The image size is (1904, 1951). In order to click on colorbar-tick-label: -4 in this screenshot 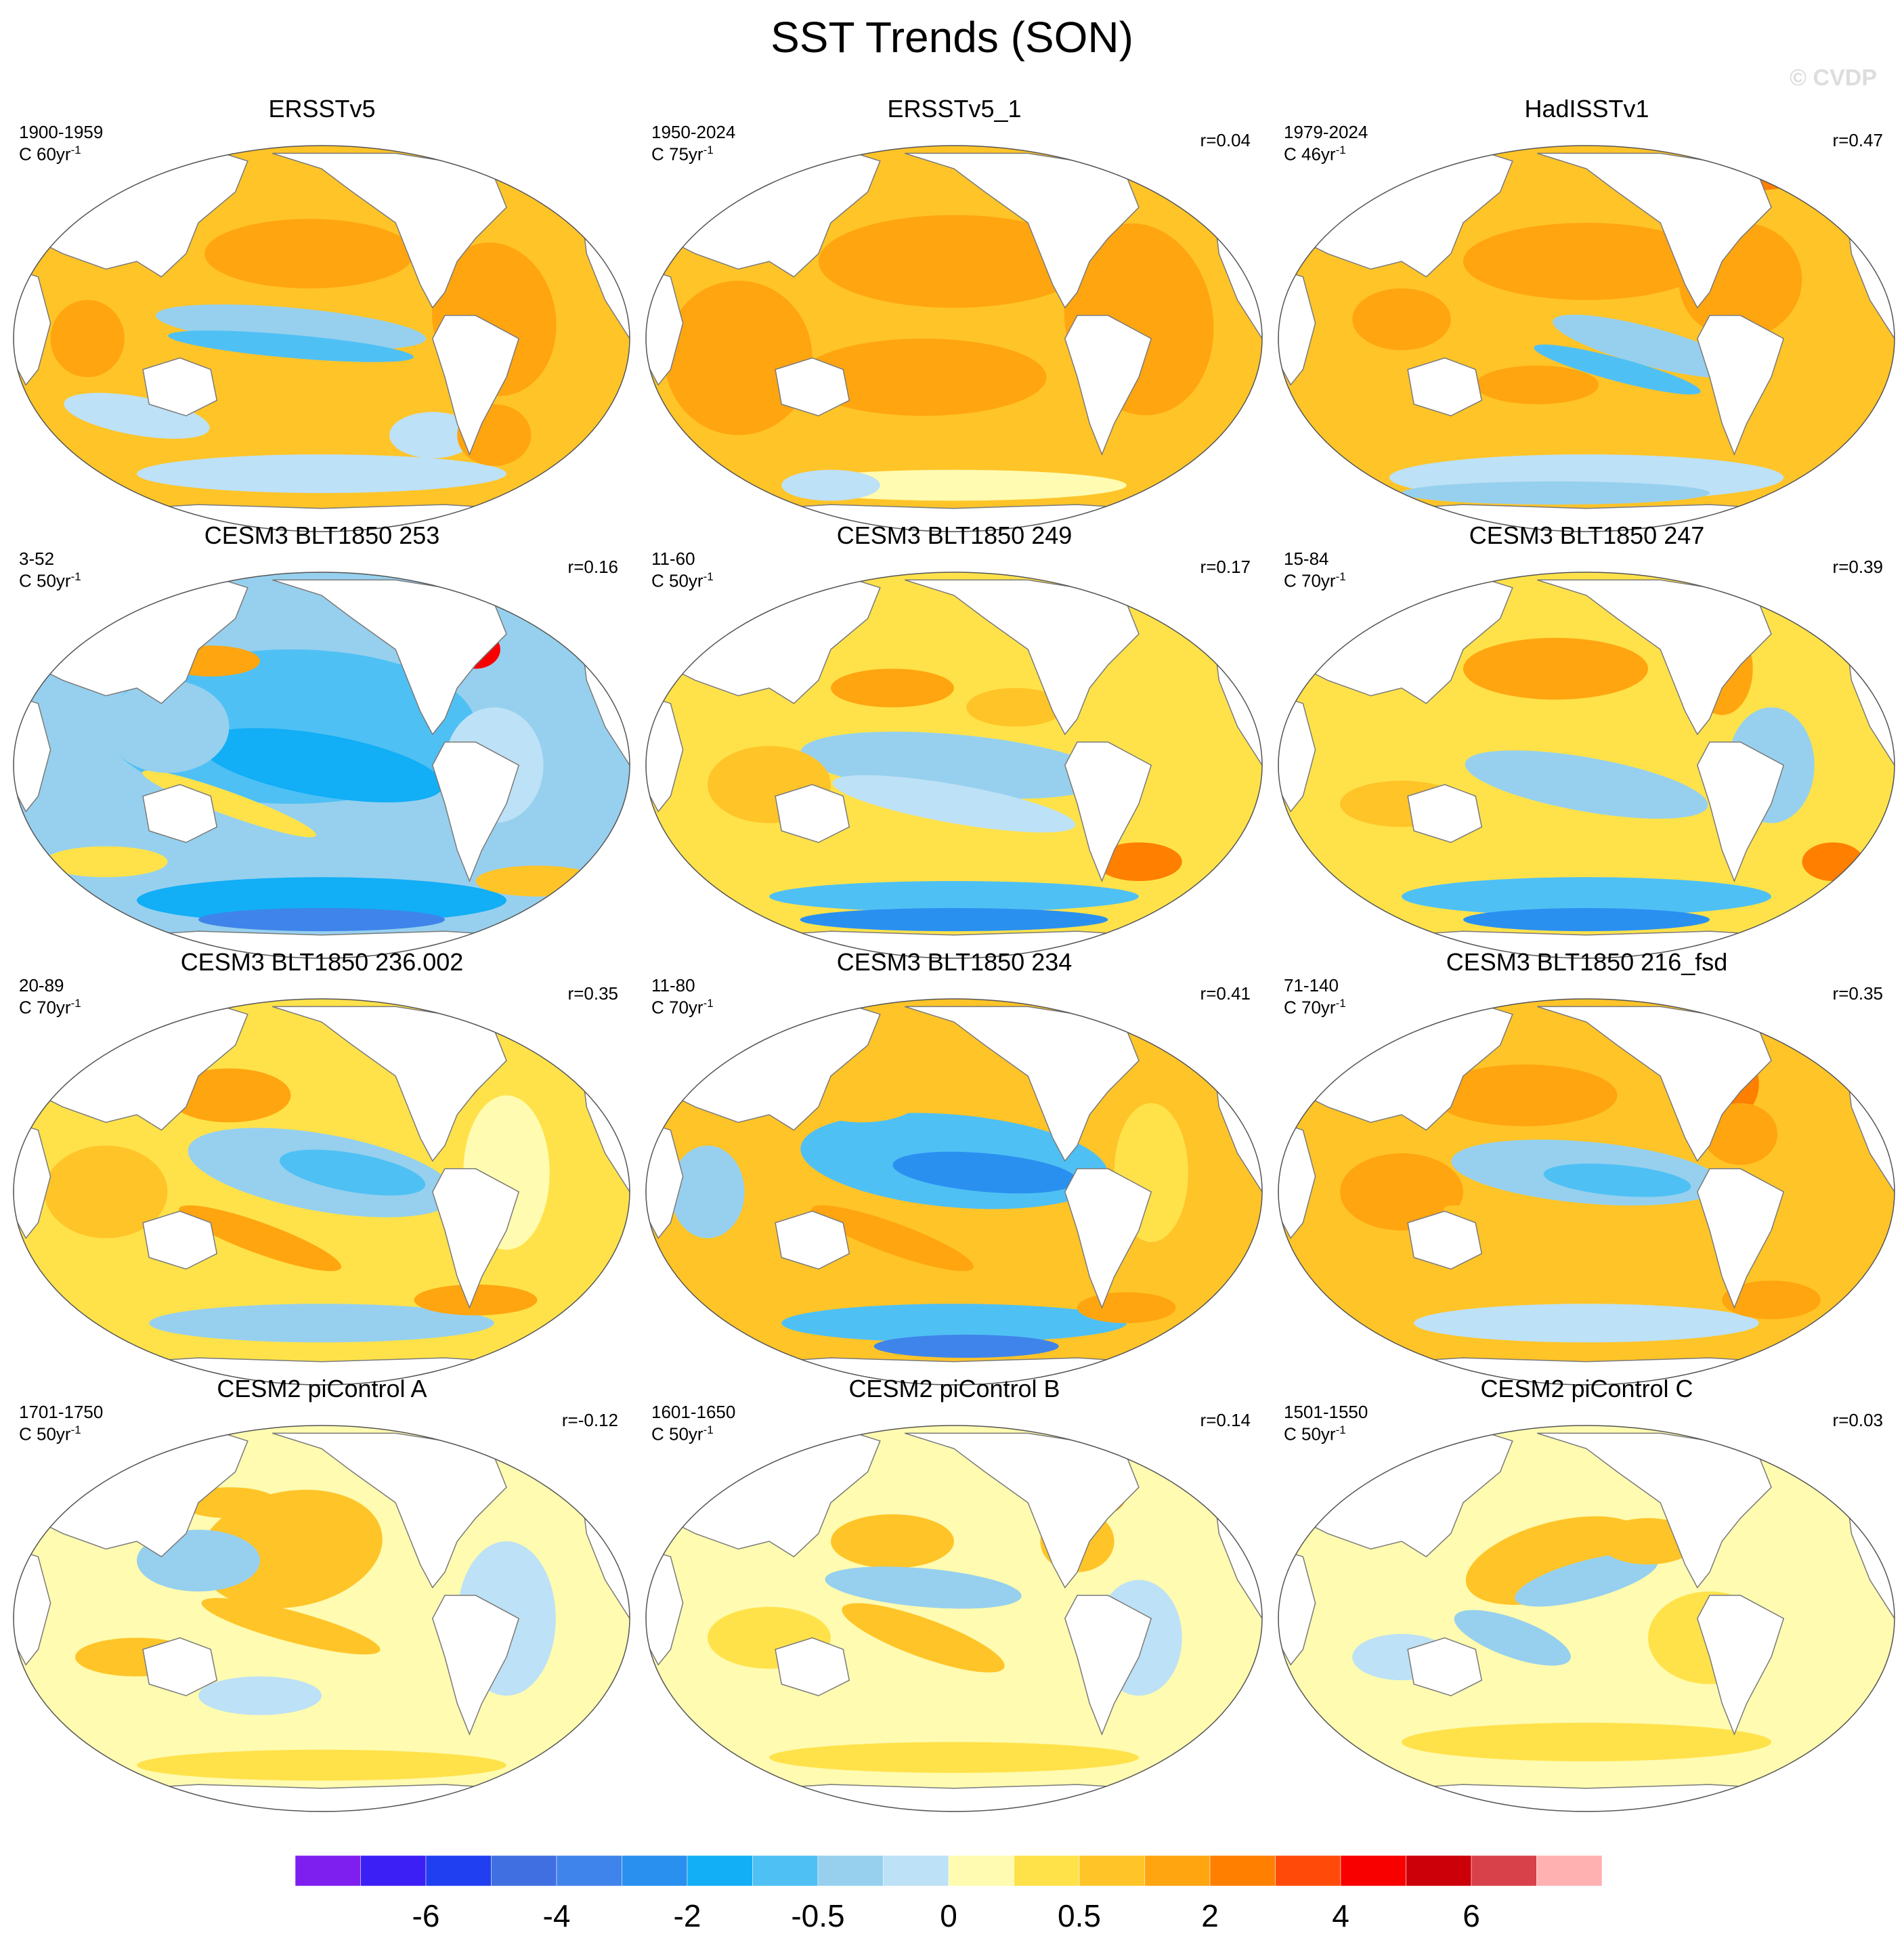, I will do `click(557, 1915)`.